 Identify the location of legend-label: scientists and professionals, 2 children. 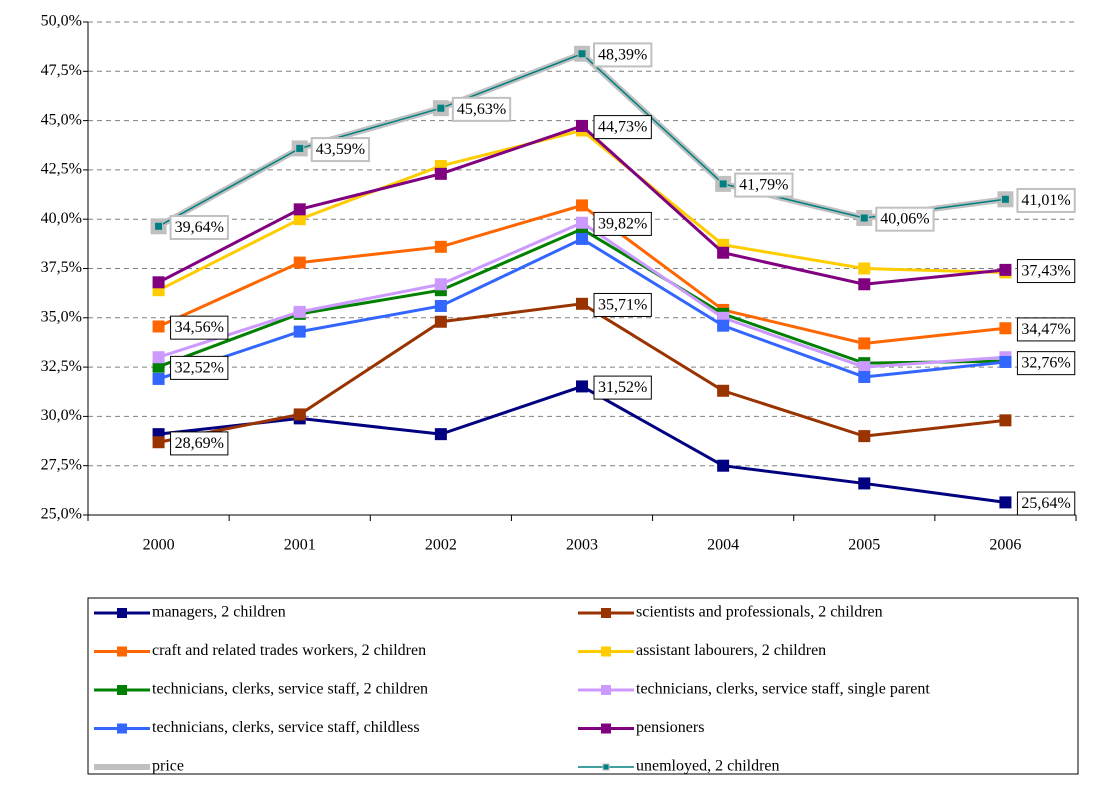
(759, 612).